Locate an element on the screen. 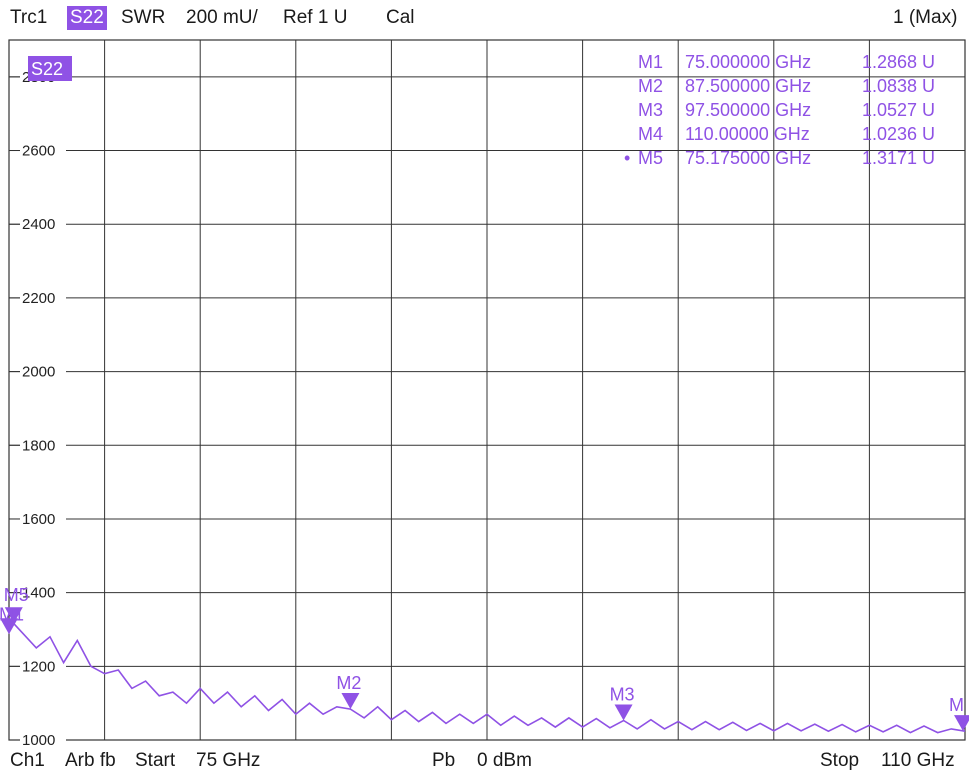 The height and width of the screenshot is (775, 969). marker-triangle-m4 is located at coordinates (961, 723).